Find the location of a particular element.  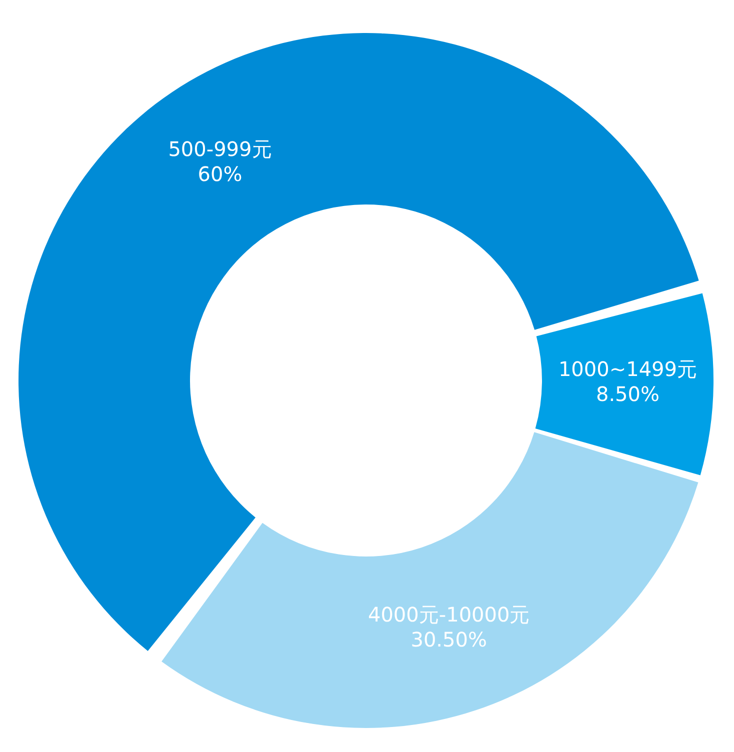

data-label: 60% is located at coordinates (220, 174).